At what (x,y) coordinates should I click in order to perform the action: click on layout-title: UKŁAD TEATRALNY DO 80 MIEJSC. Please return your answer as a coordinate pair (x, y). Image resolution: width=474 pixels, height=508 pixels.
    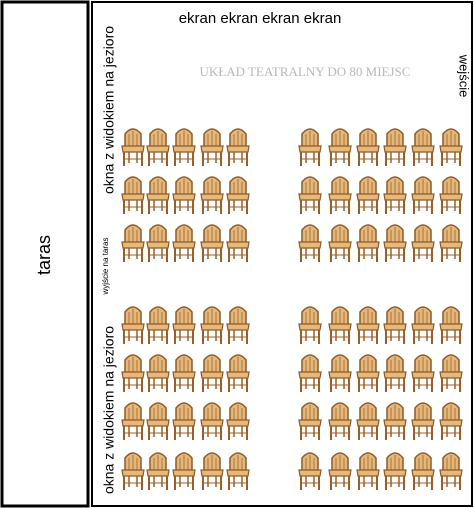
    Looking at the image, I should click on (305, 71).